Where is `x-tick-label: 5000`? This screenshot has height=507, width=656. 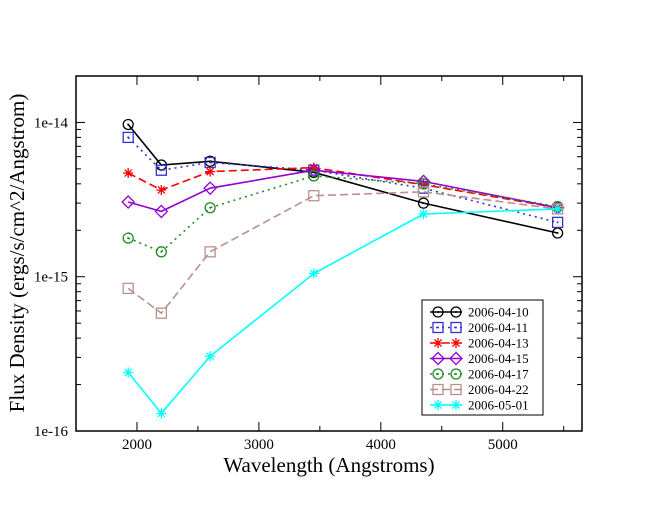 x-tick-label: 5000 is located at coordinates (503, 445).